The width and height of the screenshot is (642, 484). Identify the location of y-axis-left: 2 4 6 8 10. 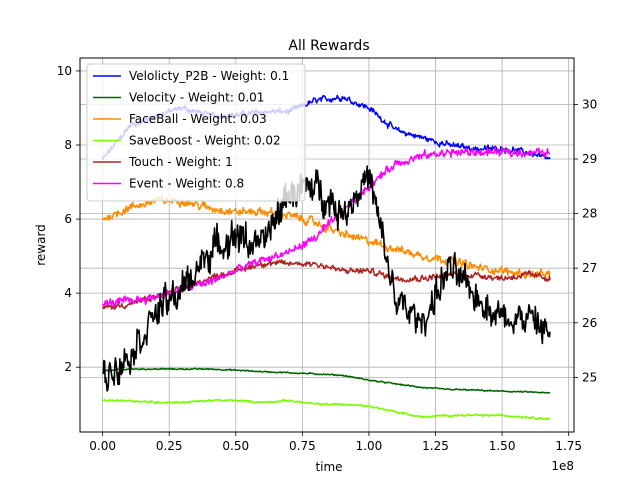
(68, 219).